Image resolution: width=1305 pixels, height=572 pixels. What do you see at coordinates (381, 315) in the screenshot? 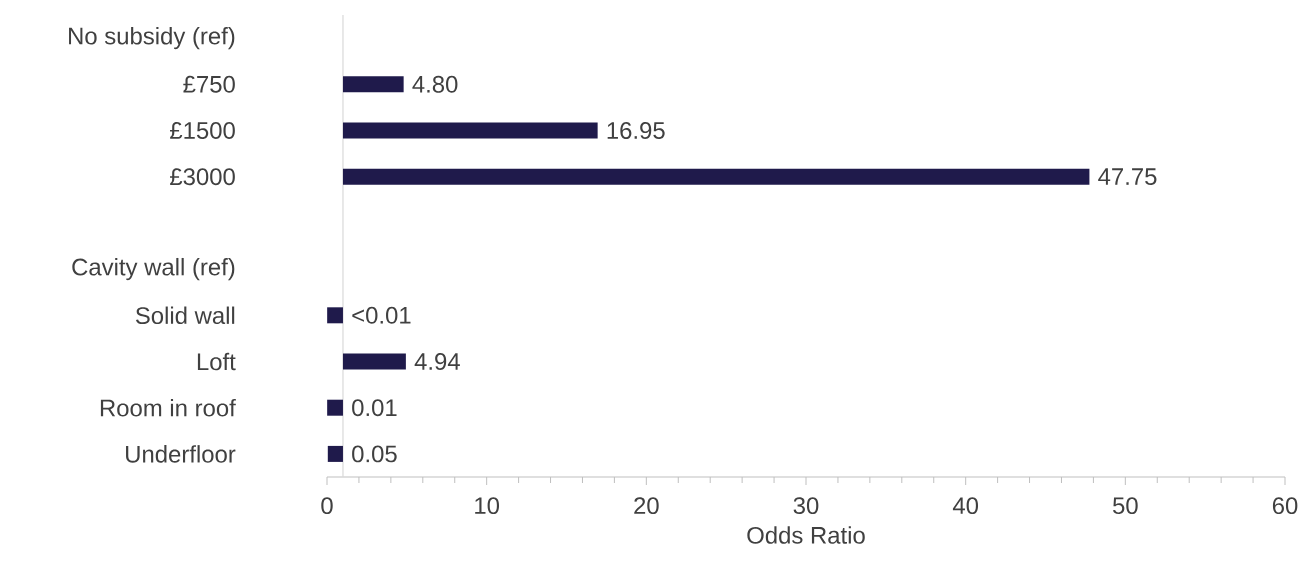
I see `data-label: <0.01` at bounding box center [381, 315].